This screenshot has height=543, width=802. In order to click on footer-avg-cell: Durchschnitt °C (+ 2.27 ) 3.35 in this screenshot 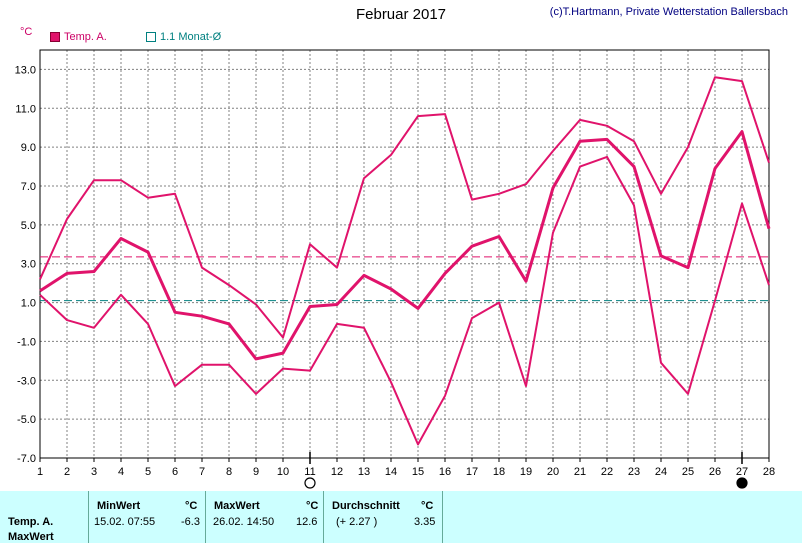, I will do `click(383, 517)`.